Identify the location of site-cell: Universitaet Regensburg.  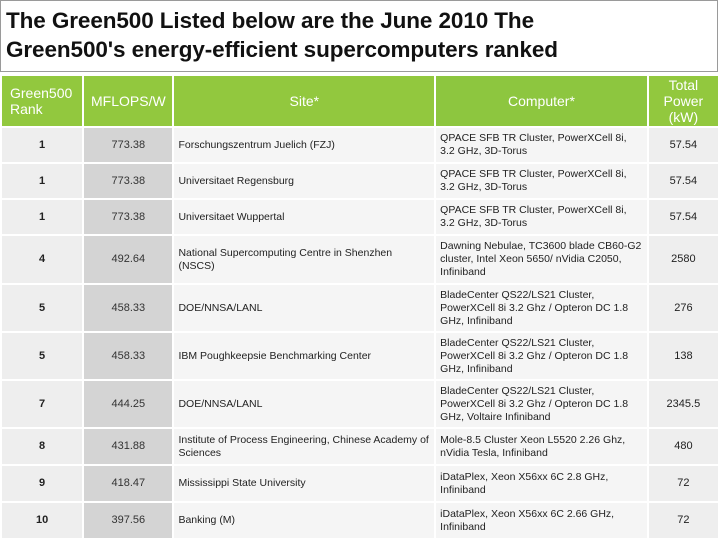
(304, 181).